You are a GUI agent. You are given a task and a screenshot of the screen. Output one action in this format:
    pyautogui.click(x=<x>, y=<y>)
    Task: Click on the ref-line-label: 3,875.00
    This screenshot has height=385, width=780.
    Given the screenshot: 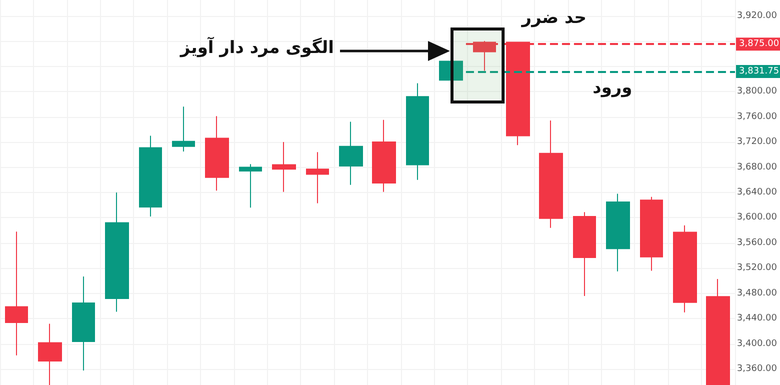 What is the action you would take?
    pyautogui.click(x=759, y=44)
    